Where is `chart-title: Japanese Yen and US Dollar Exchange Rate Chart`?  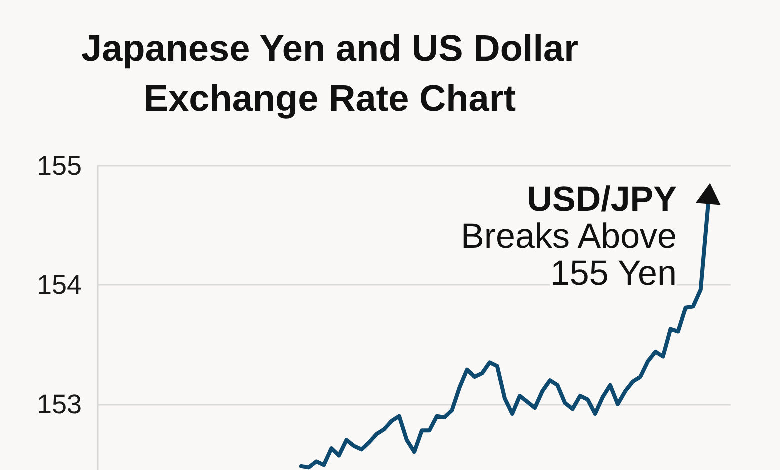
chart-title: Japanese Yen and US Dollar Exchange Rate Chart is located at coordinates (330, 74).